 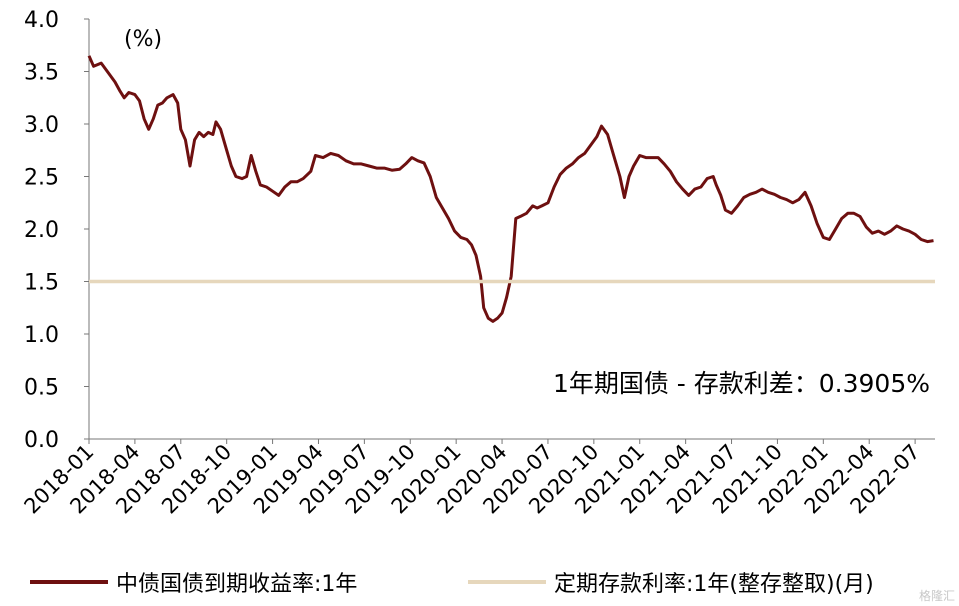 I want to click on legend-label-bond-yield: 中债国债到期收益率:1年, so click(x=237, y=584).